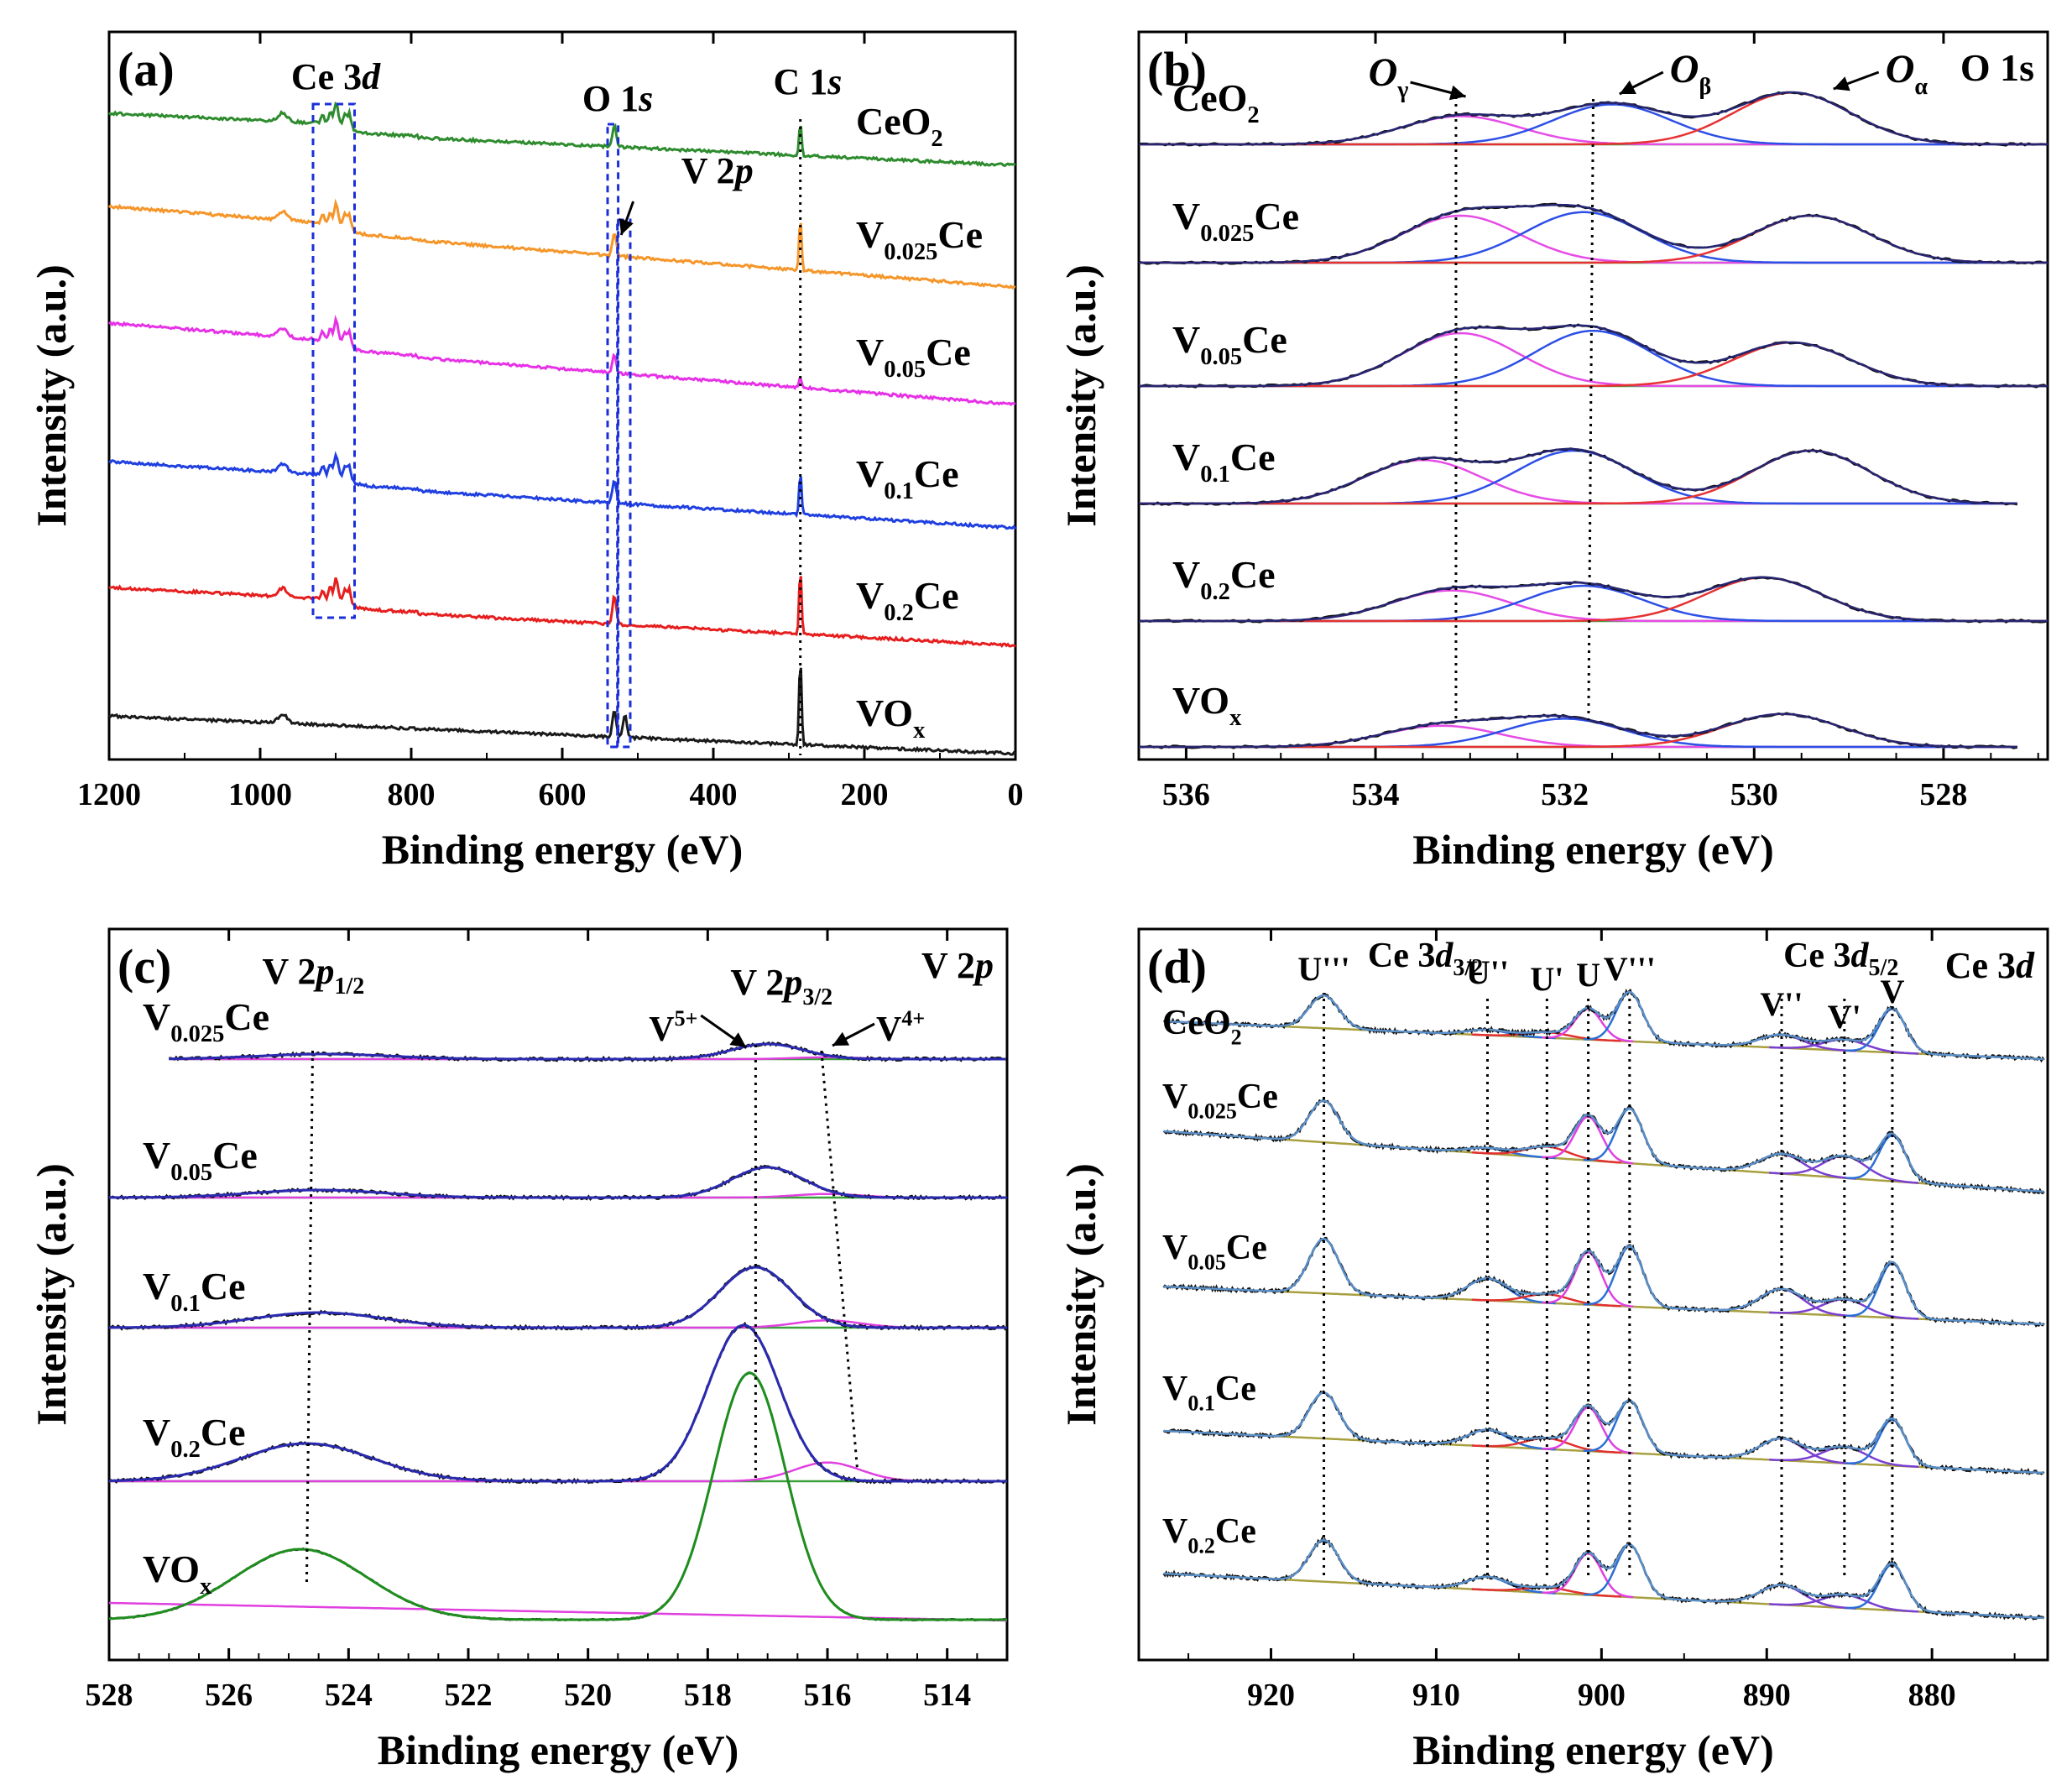  I want to click on series-label: VOx, so click(1207, 705).